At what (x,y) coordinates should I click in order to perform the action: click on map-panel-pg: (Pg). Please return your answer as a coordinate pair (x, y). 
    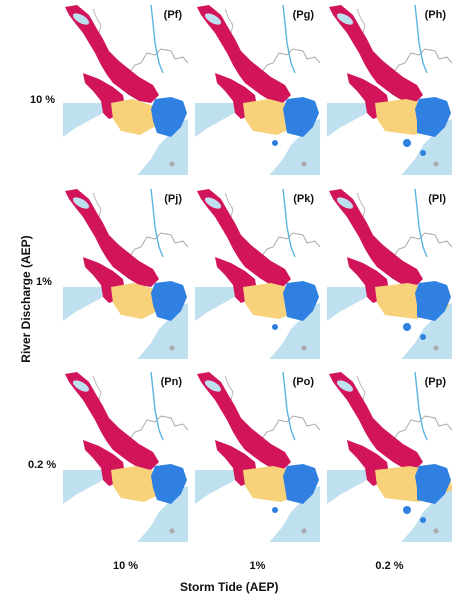
    Looking at the image, I should click on (257, 89).